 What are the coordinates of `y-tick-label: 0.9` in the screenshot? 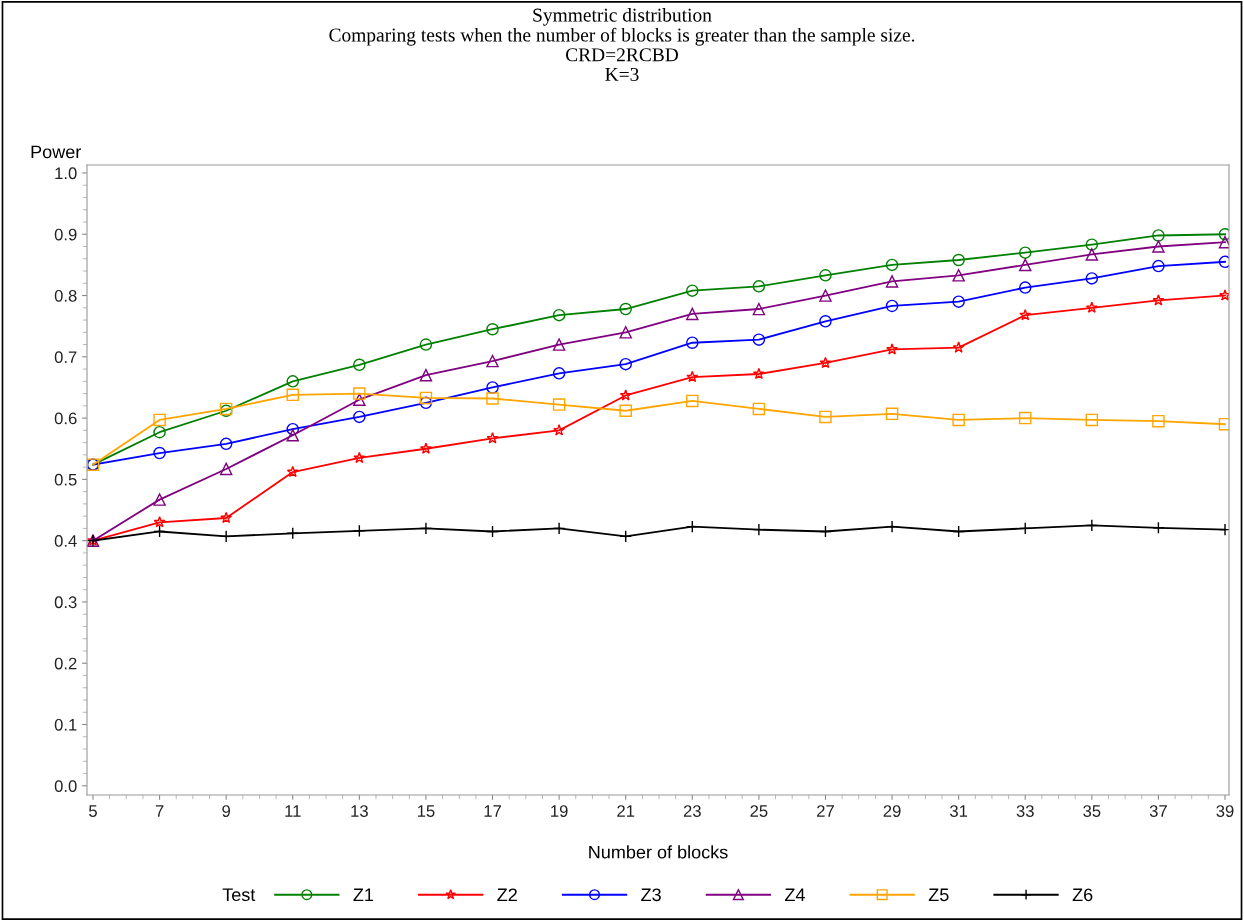 It's located at (65, 234).